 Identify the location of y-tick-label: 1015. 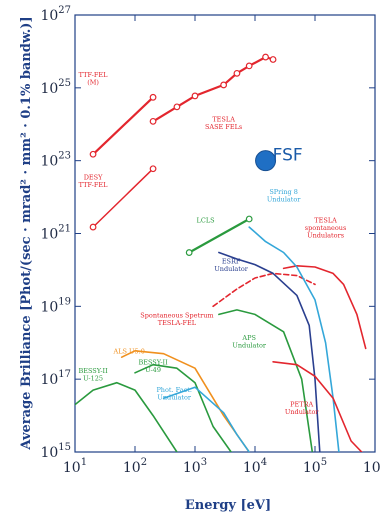
(55, 451).